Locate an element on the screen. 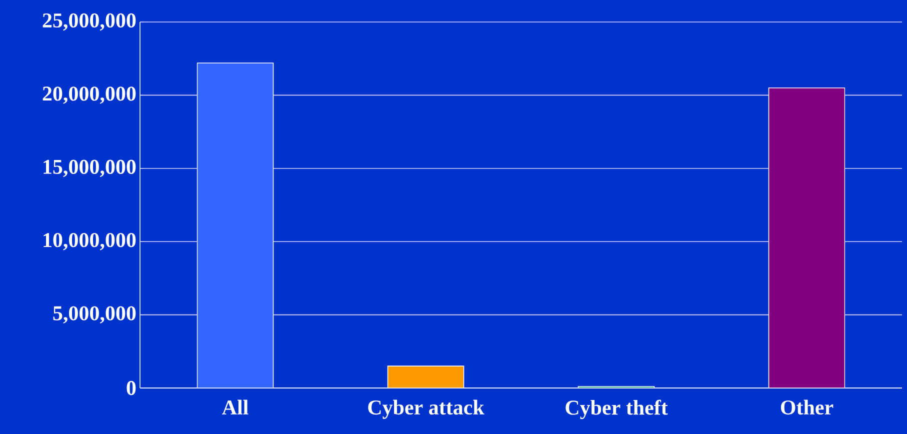 This screenshot has height=434, width=907. y-tick-label: 5,000,000 is located at coordinates (94, 315).